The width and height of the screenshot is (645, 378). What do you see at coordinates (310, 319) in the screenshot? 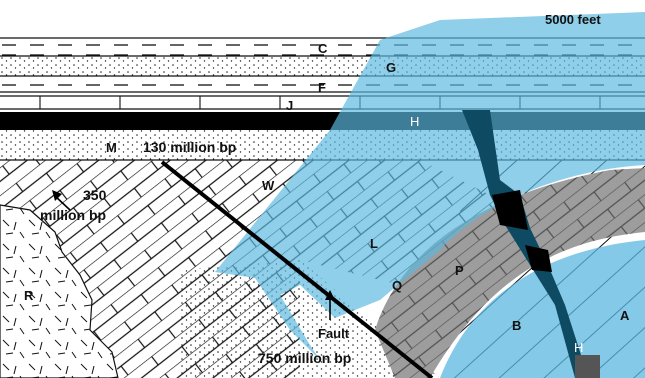
I see `dotted-unit-lower` at bounding box center [310, 319].